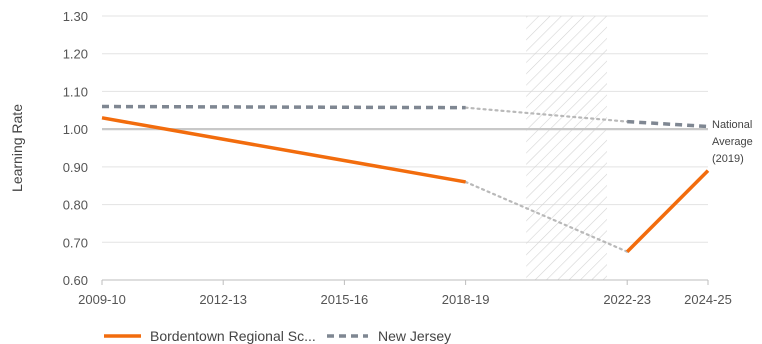 The height and width of the screenshot is (344, 762). What do you see at coordinates (75, 129) in the screenshot?
I see `y-tick-label: 1.00` at bounding box center [75, 129].